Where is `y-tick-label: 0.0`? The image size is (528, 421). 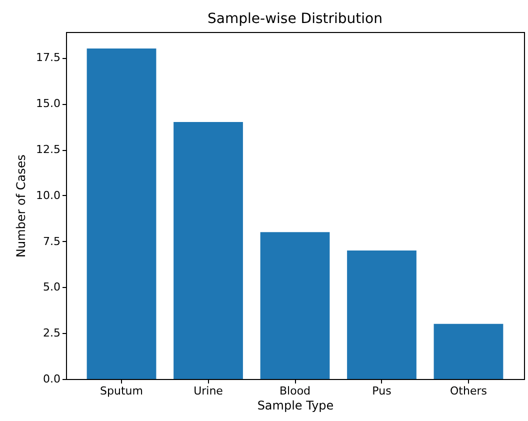
y-tick-label: 0.0 is located at coordinates (51, 379).